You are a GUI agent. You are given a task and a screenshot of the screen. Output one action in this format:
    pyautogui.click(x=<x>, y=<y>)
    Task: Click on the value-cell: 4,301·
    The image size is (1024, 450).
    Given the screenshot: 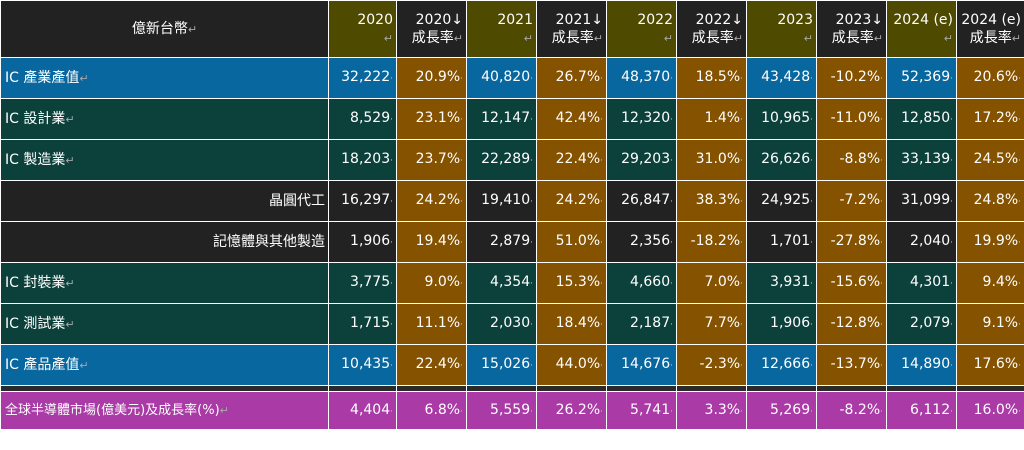 What is the action you would take?
    pyautogui.click(x=921, y=283)
    